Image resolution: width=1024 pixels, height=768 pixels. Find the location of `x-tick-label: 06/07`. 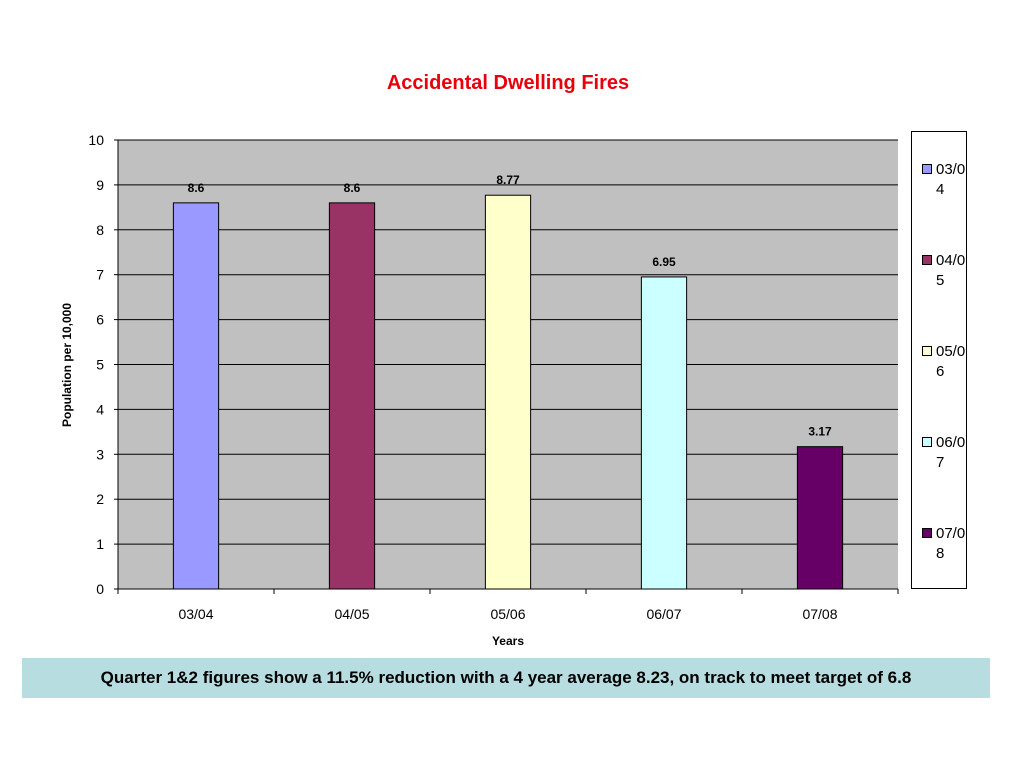

x-tick-label: 06/07 is located at coordinates (663, 614).